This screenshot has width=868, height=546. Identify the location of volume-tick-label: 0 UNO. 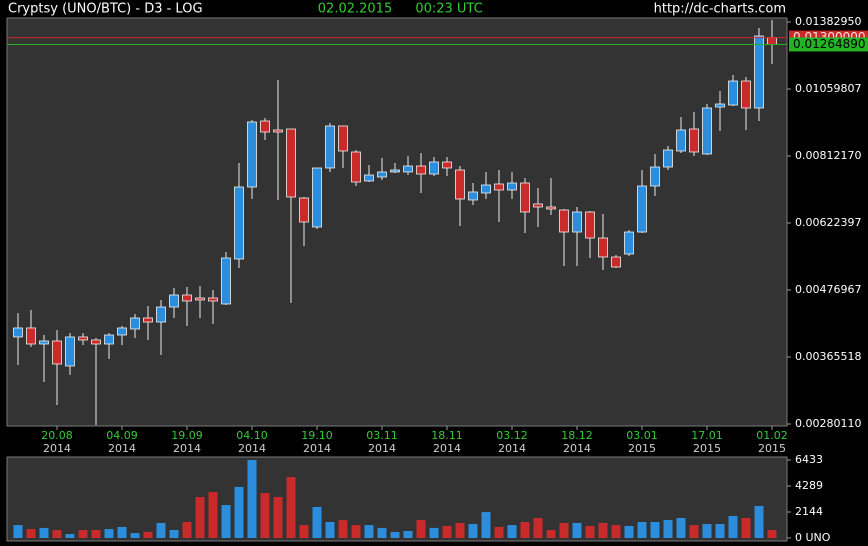
(813, 537).